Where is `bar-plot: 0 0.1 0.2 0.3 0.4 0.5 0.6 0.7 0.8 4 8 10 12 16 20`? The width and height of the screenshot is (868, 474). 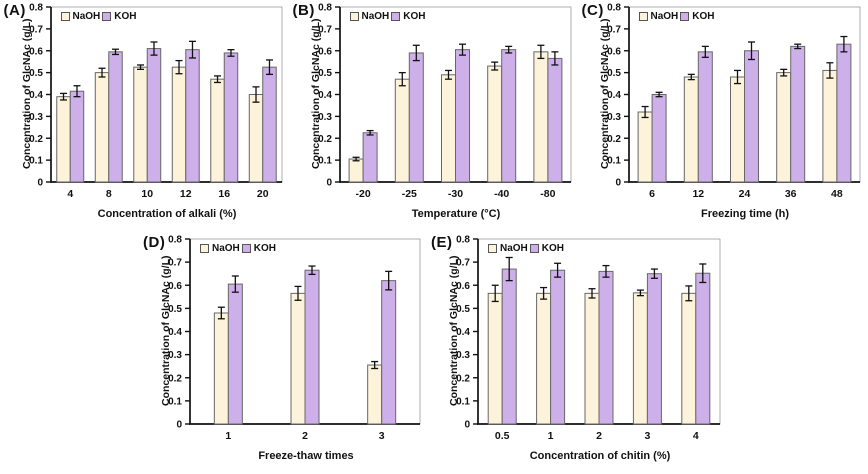 bar-plot: 0 0.1 0.2 0.3 0.4 0.5 0.6 0.7 0.8 4 8 10 12 16 20 is located at coordinates (155, 101).